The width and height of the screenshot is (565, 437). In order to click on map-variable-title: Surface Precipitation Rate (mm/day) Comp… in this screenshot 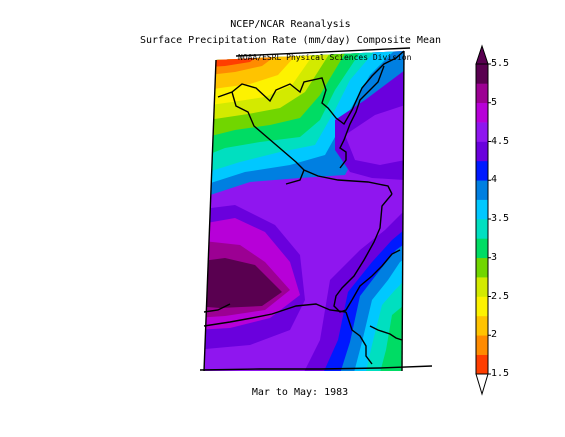, I will do `click(290, 40)`.